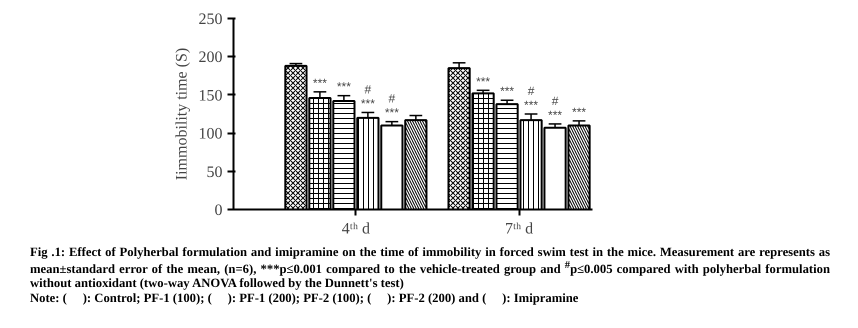 The image size is (858, 328). What do you see at coordinates (430, 267) in the screenshot?
I see `text: Fig .1: Effect of Polyherbal formulation and imipramine on the time of immobility in forced swim test in the mice. Measurement are represents as mean±standard error of the mean, (n=6), ***p≤0.001 compared to the vehicle-treated group and $^{#}$p≤0.005 compared with polyherbal formulation without antioxidant (two-way ANOVA followed by the Dunnett's test)` at bounding box center [430, 267].